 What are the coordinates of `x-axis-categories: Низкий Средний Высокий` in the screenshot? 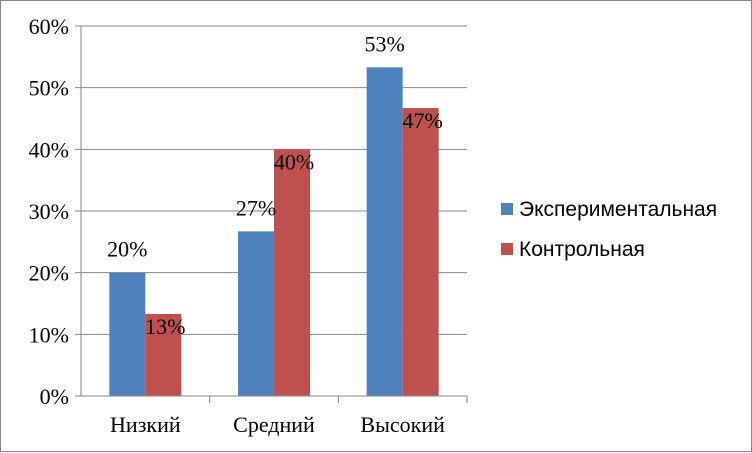 It's located at (289, 416).